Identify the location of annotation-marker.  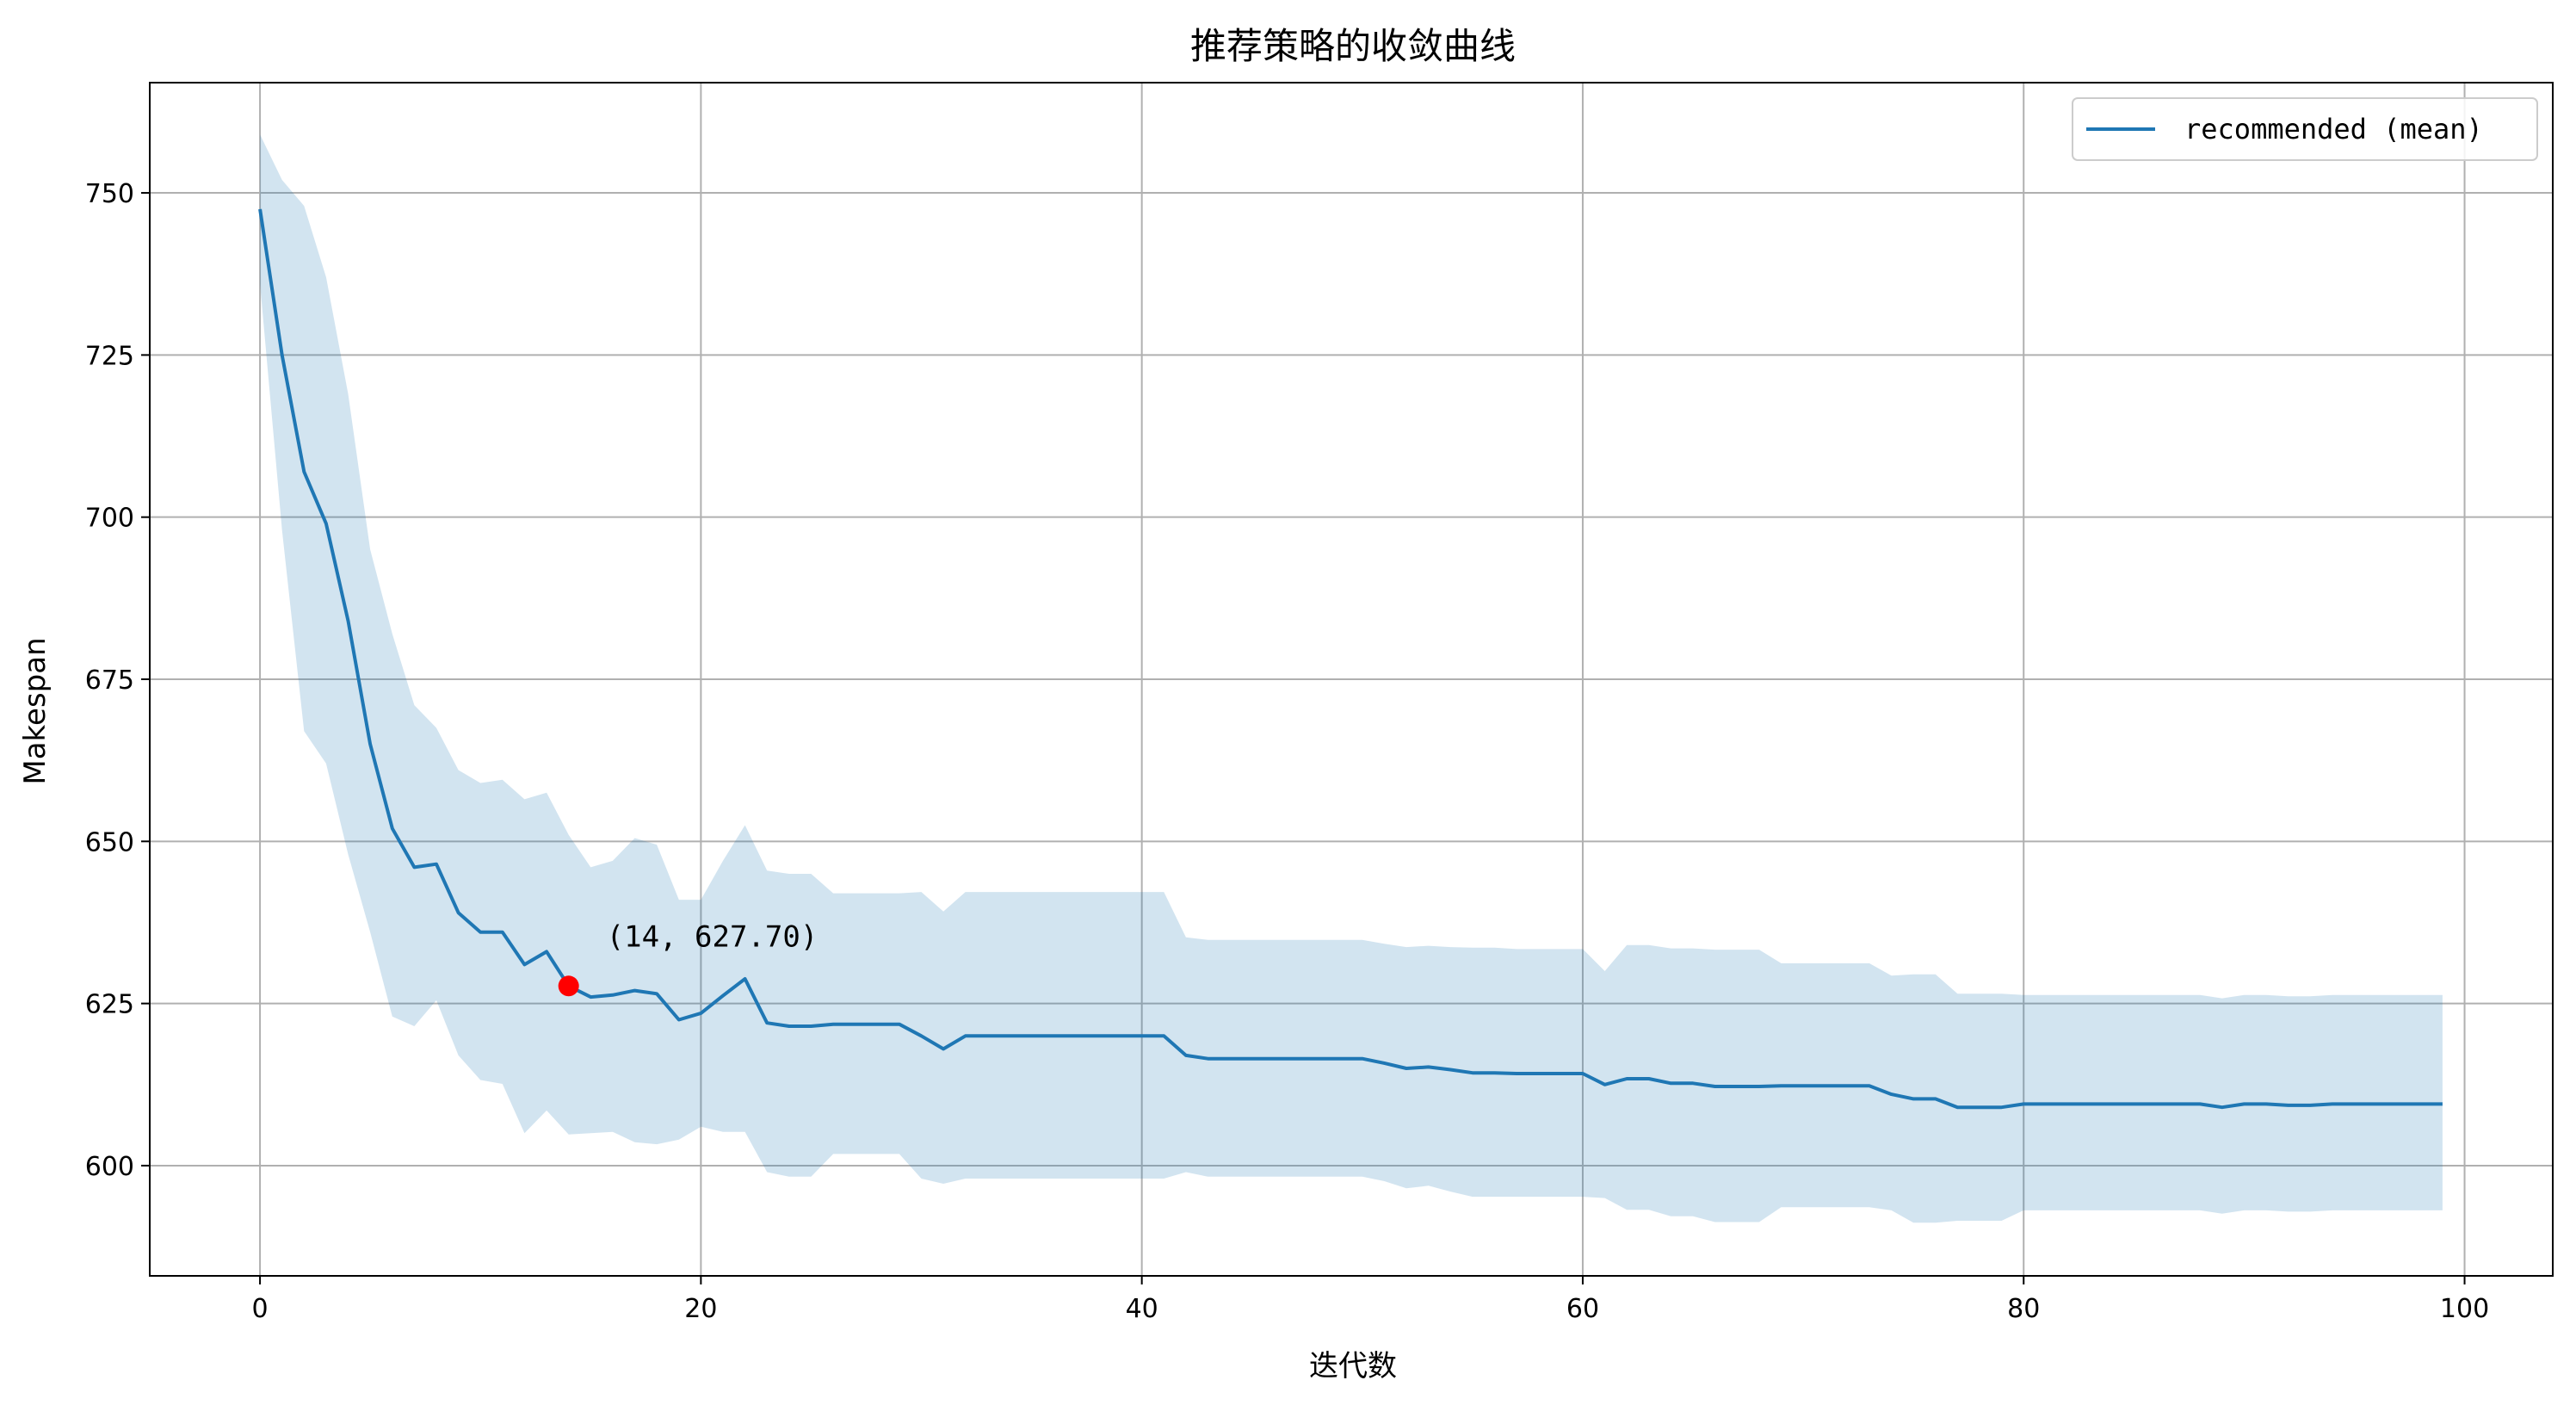
(568, 986).